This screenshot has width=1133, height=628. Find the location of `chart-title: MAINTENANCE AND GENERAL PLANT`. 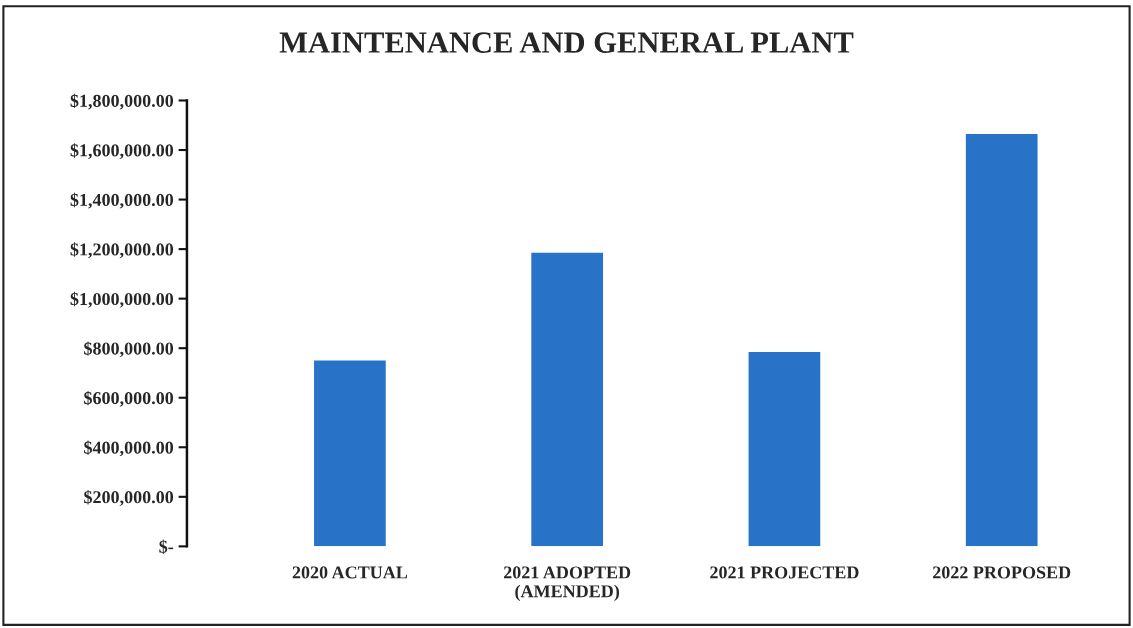

chart-title: MAINTENANCE AND GENERAL PLANT is located at coordinates (566, 42).